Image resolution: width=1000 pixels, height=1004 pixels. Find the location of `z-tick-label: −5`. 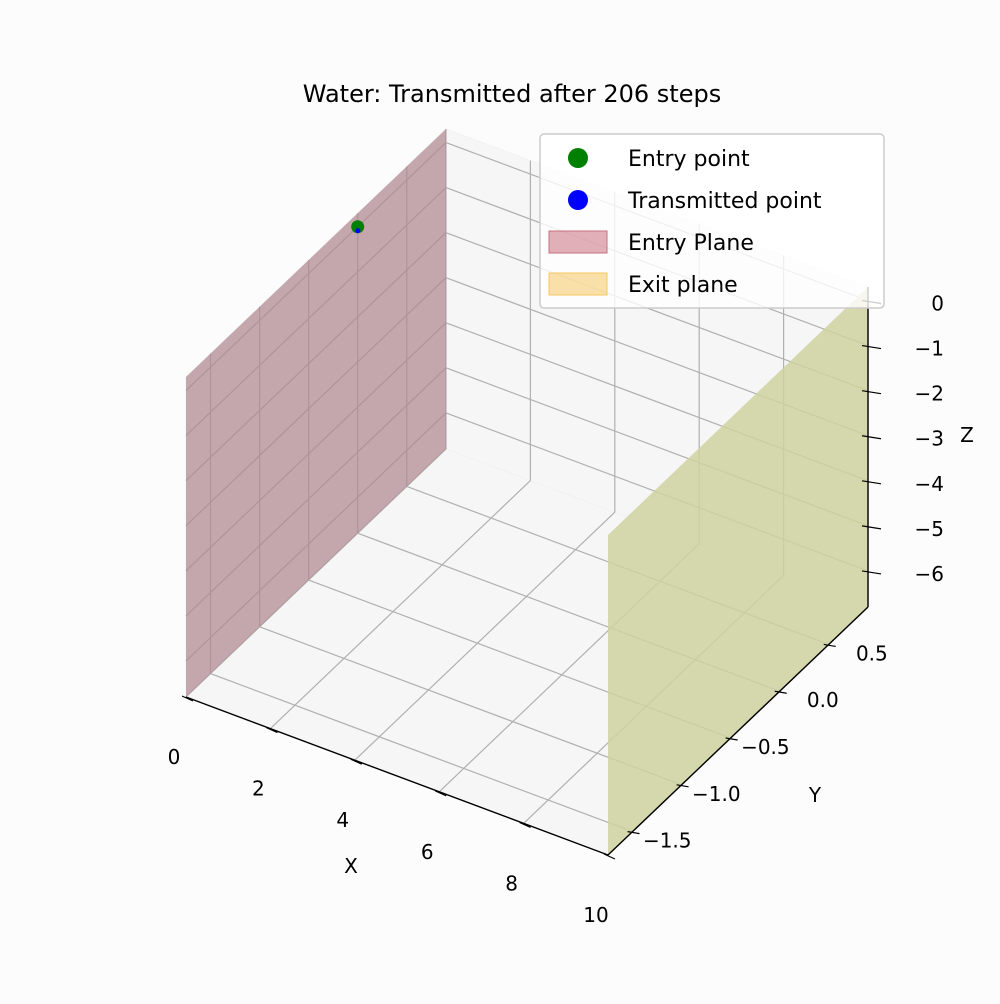

z-tick-label: −5 is located at coordinates (929, 529).